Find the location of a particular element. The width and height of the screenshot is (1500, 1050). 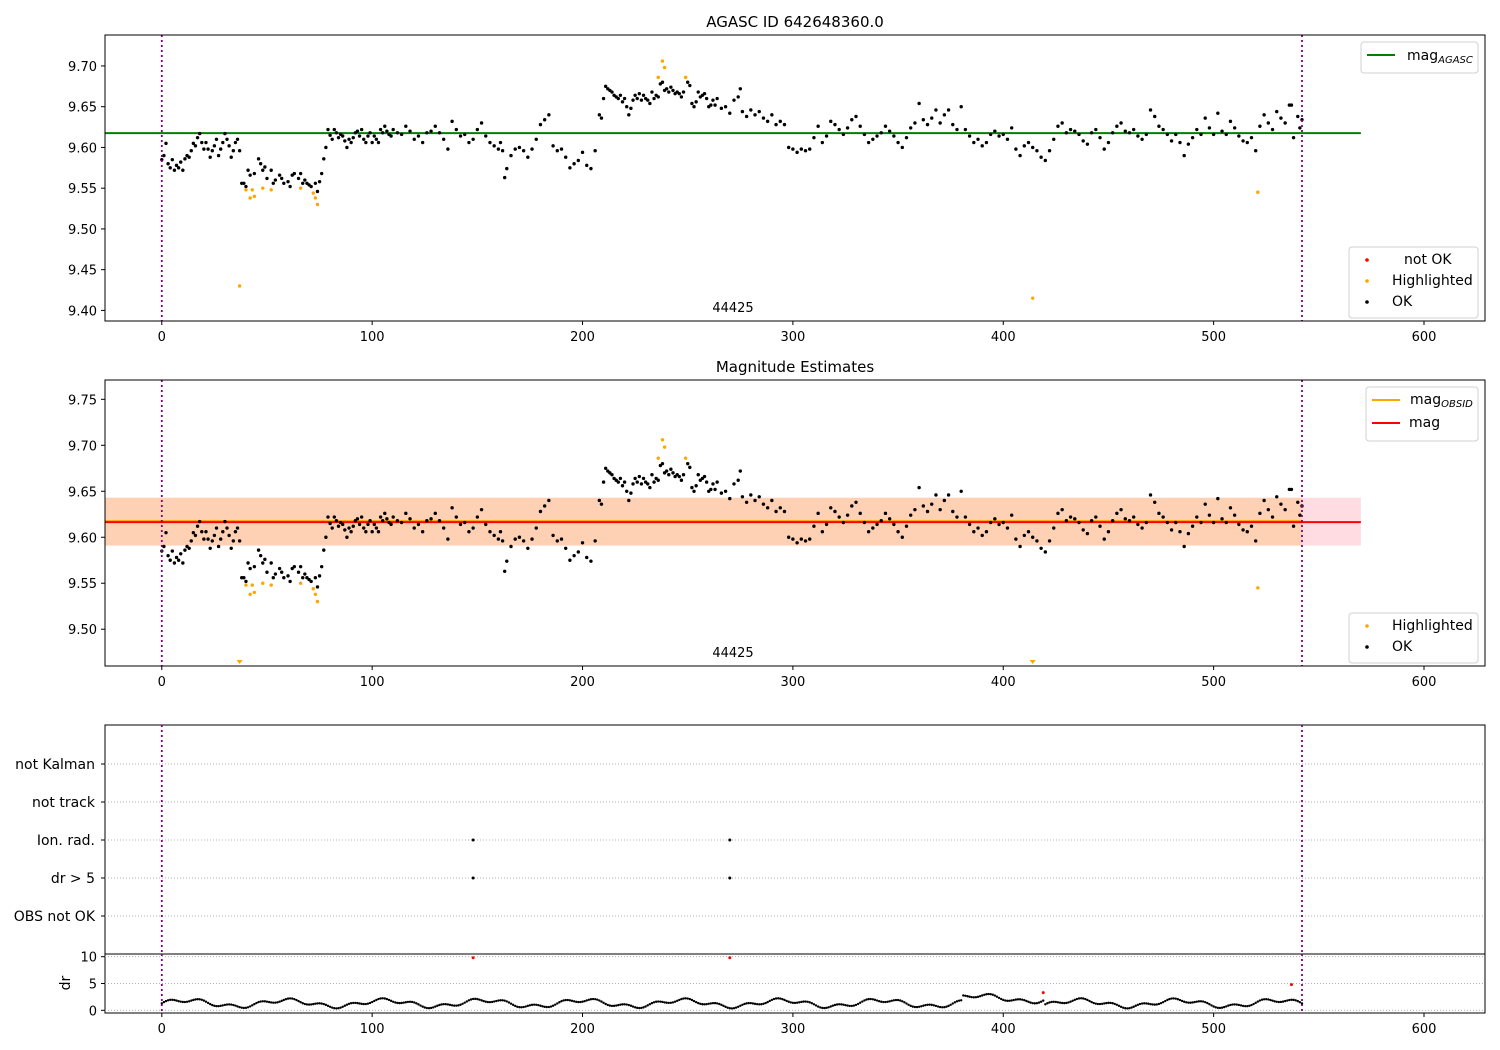

x-tick-label: 500 is located at coordinates (1213, 1029).